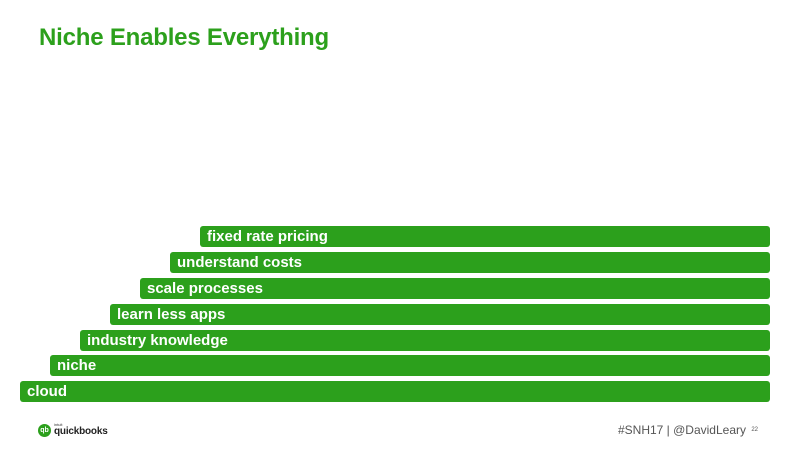  I want to click on logo-text: intuit quickbooks, so click(81, 430).